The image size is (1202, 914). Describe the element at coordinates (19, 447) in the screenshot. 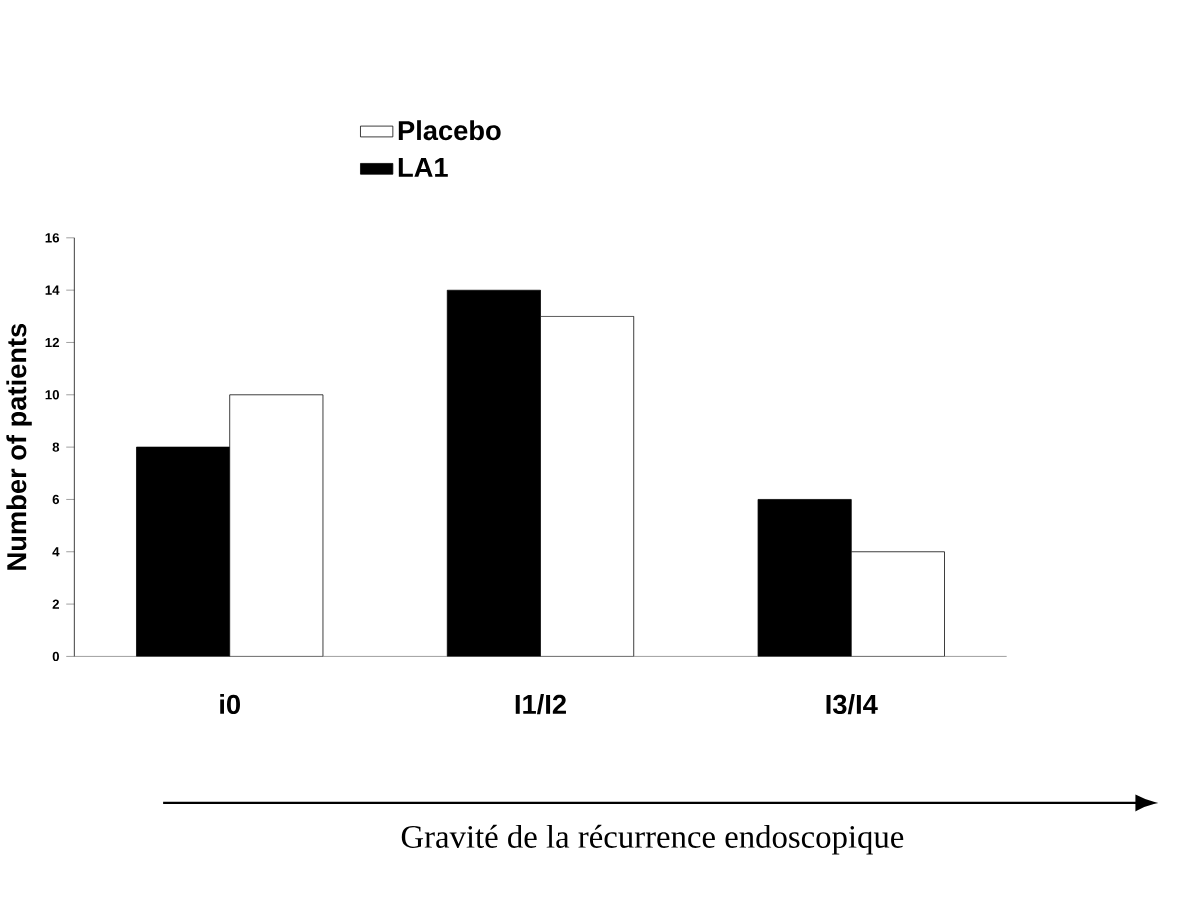

I see `y-axis-title: Number of patients` at that location.